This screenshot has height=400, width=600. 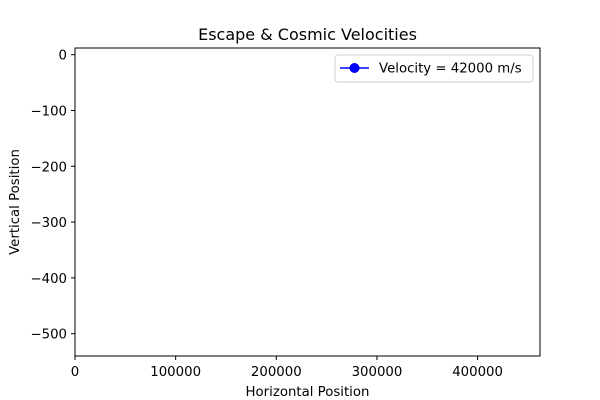 I want to click on y-axis-label: Vertical Position, so click(x=15, y=202).